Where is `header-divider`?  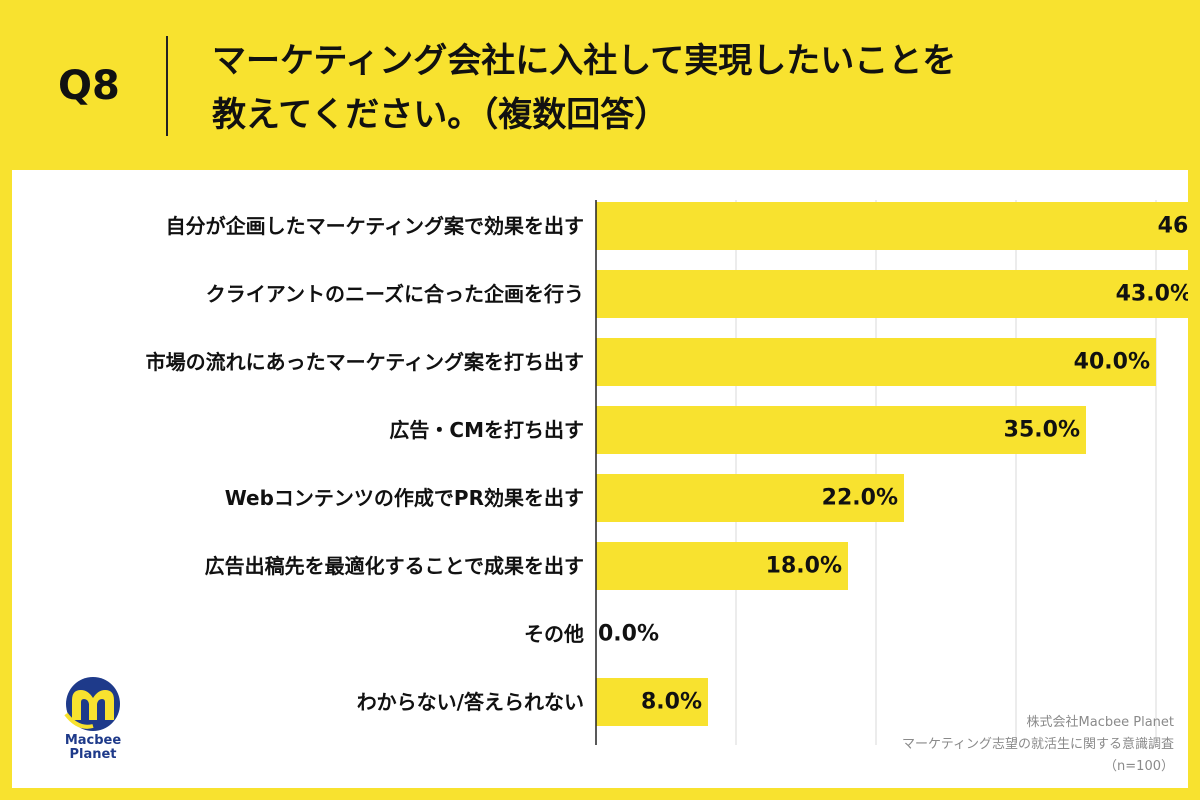 header-divider is located at coordinates (167, 86).